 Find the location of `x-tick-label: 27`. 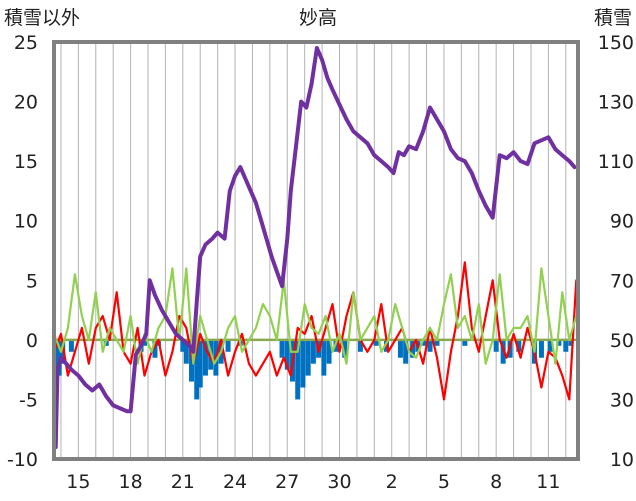

x-tick-label: 27 is located at coordinates (287, 482).